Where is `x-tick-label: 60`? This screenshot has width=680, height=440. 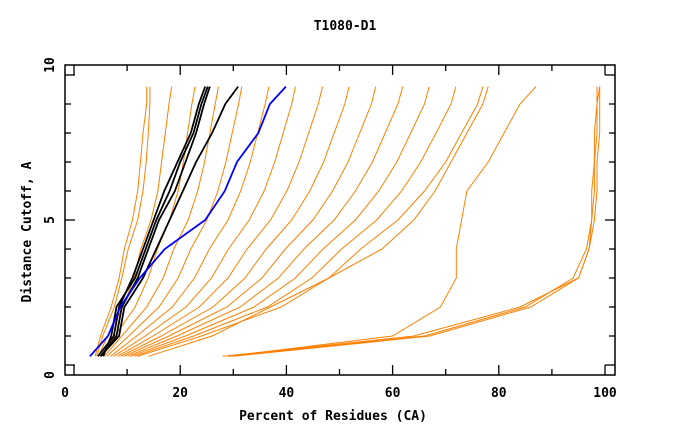
x-tick-label: 60 is located at coordinates (393, 393).